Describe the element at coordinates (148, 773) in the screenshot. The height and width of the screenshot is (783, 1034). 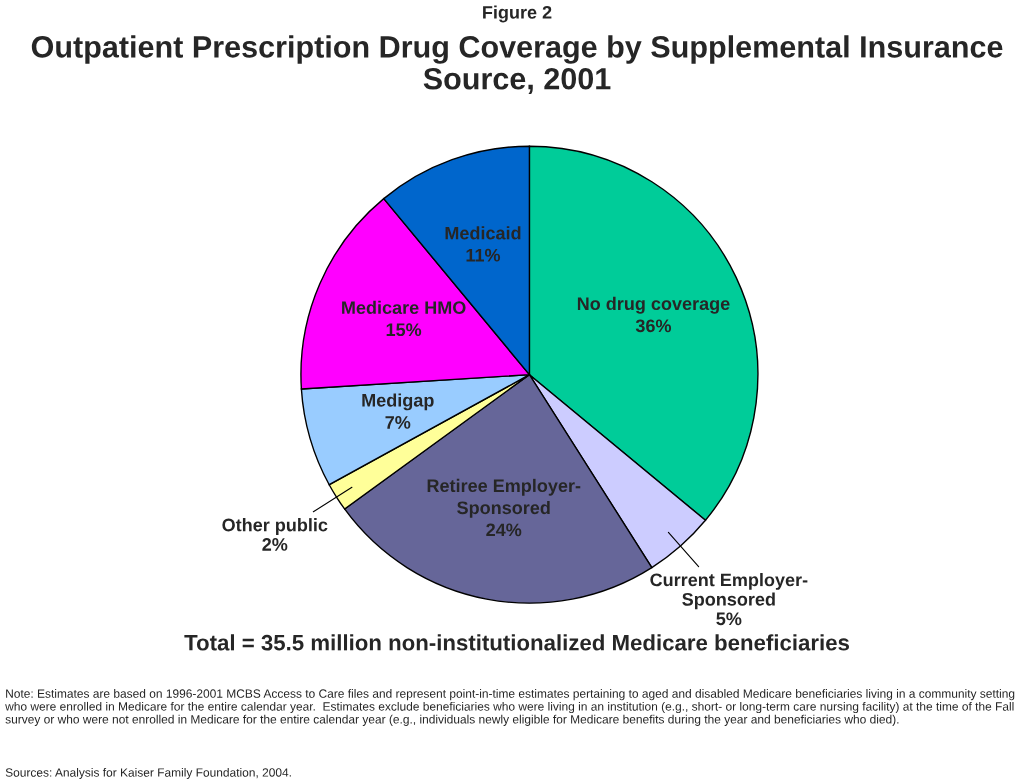
I see `source-note: Sources: Analysis for Kaiser Family Foundation, 2004.` at that location.